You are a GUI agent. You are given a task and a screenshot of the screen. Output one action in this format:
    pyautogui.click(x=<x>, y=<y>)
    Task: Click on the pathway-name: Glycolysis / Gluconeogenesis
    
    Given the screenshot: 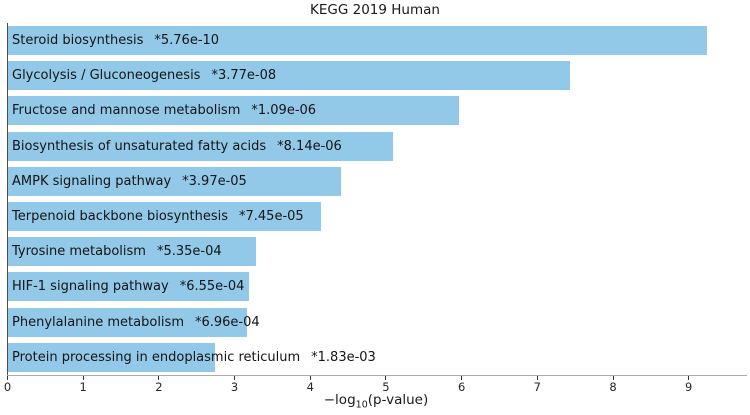 What is the action you would take?
    pyautogui.click(x=106, y=76)
    